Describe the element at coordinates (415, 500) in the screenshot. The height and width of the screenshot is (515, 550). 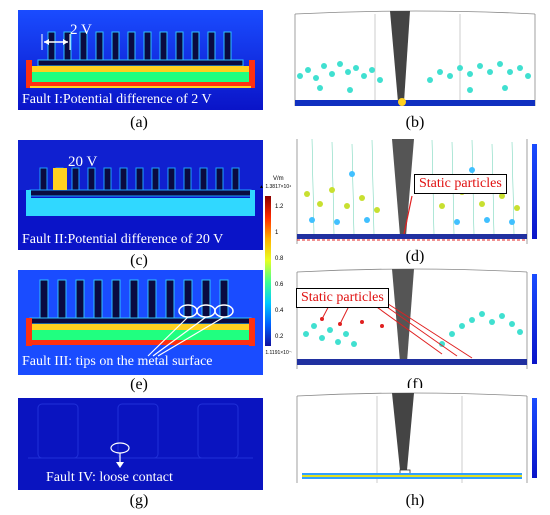
I see `panel-letter: (h)` at that location.